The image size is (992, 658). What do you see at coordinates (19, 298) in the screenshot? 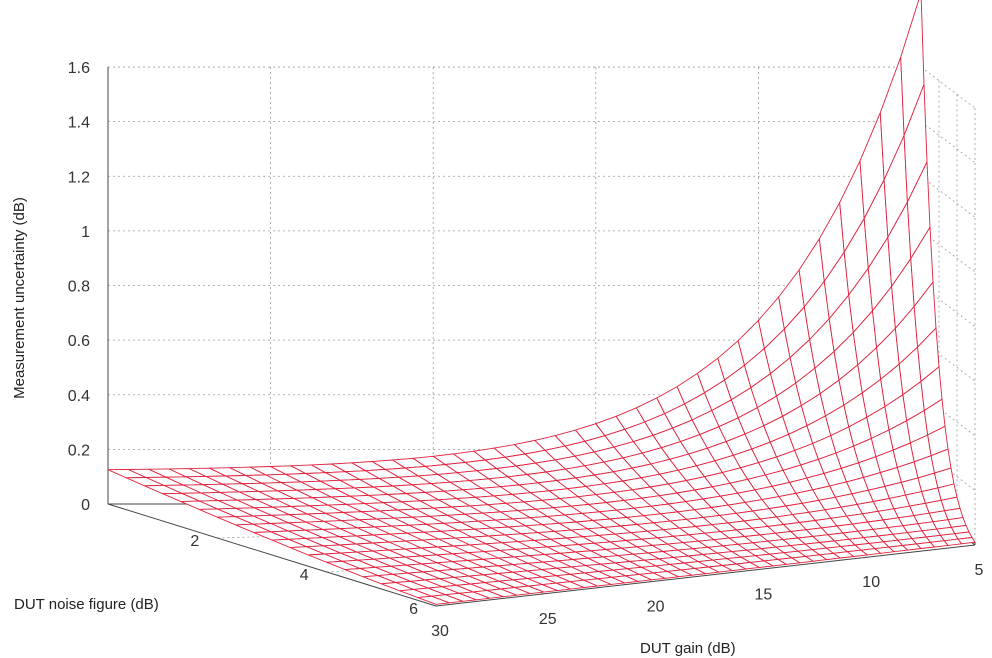
I see `z-axis-label: Measurement uncertainty (dB)` at bounding box center [19, 298].